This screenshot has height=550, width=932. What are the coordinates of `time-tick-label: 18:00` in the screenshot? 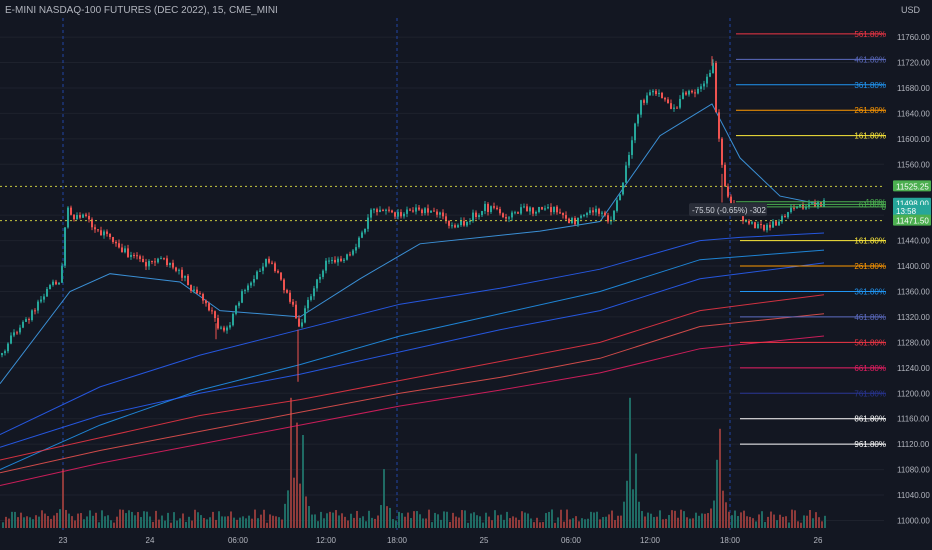 It's located at (730, 540).